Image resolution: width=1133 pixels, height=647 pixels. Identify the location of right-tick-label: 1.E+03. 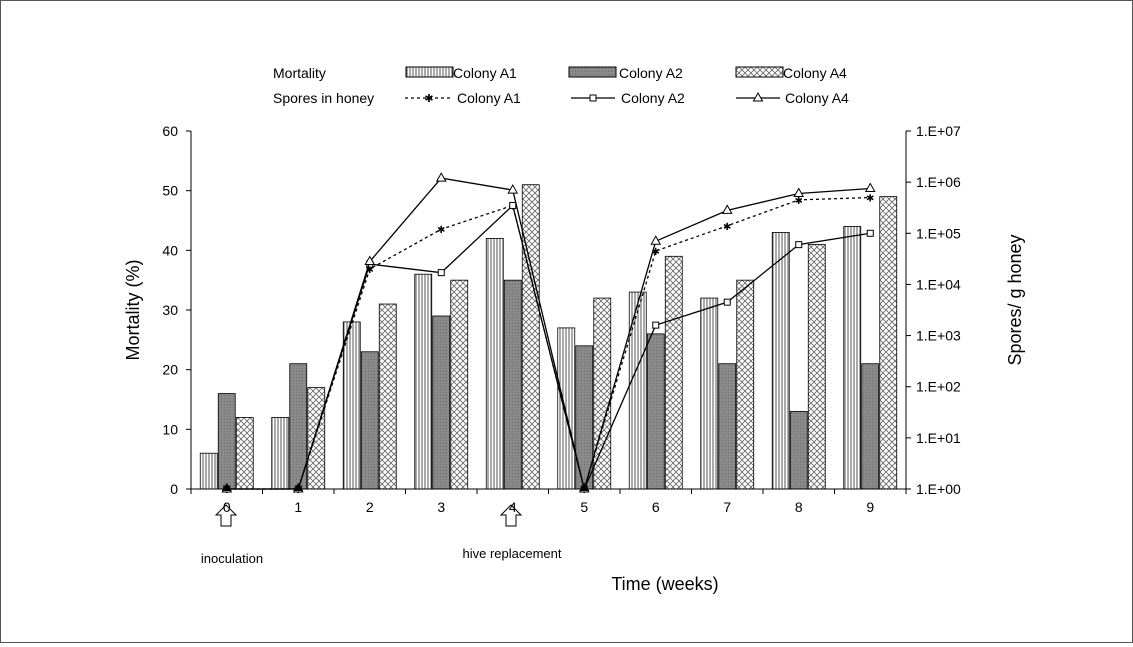
(938, 336).